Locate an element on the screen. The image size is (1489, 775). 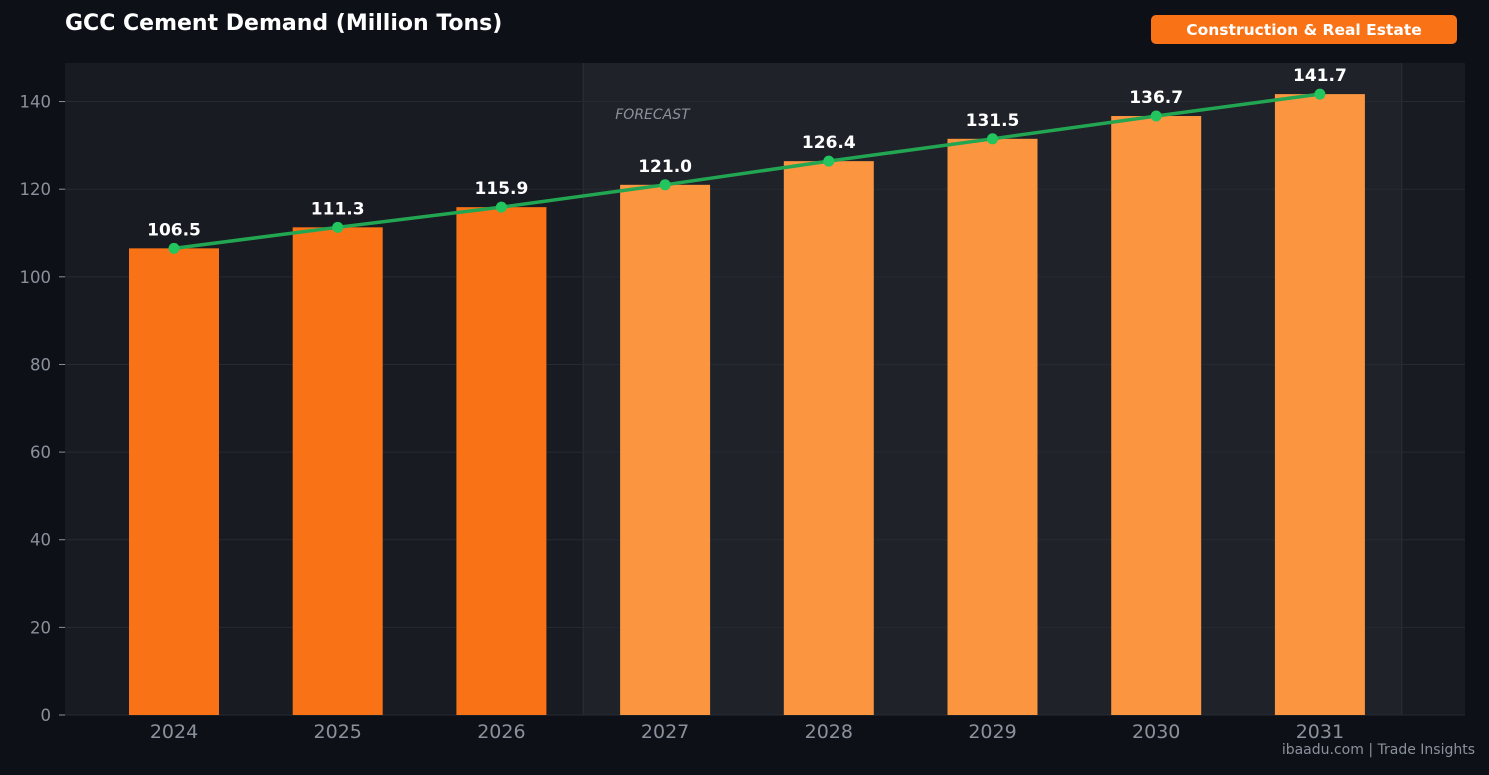
y-tick-label: 80 is located at coordinates (40, 364).